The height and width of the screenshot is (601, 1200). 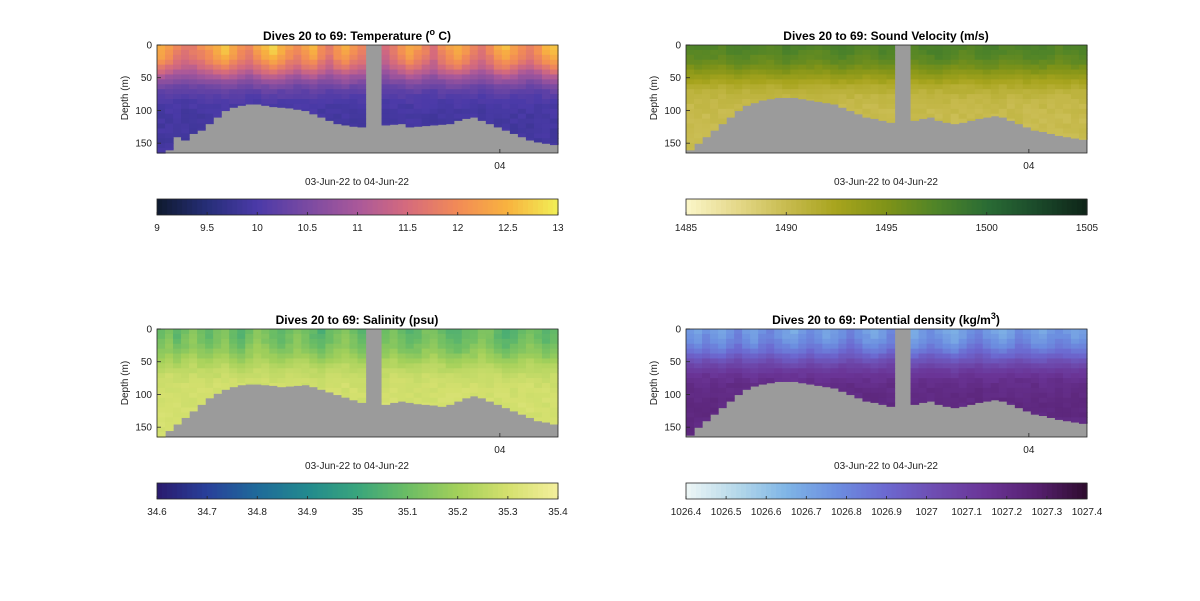 What do you see at coordinates (886, 466) in the screenshot?
I see `x-axis-label-potential-density: 03-Jun-22 to 04-Jun-22` at bounding box center [886, 466].